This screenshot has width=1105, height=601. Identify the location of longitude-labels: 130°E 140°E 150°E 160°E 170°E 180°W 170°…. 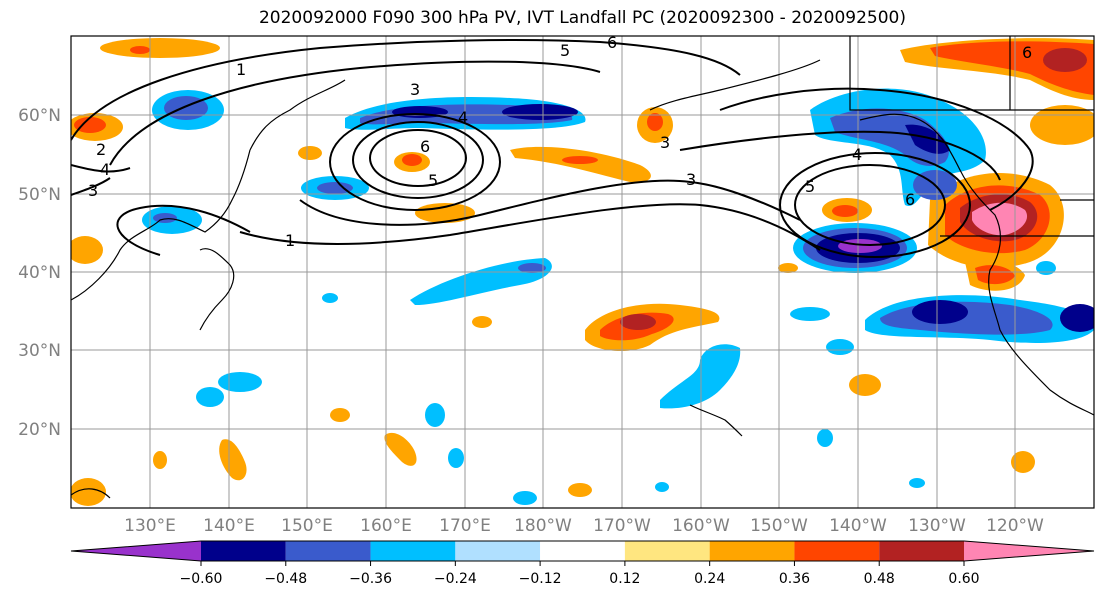
(584, 526).